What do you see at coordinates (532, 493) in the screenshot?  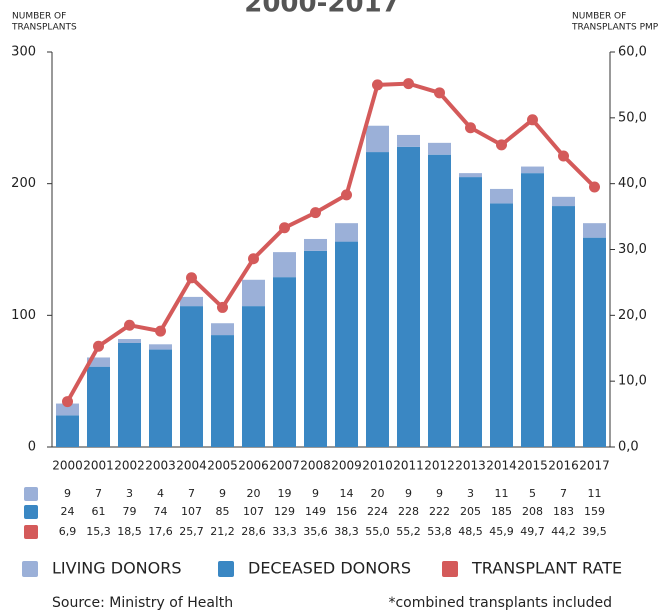 I see `data-label: 5` at bounding box center [532, 493].